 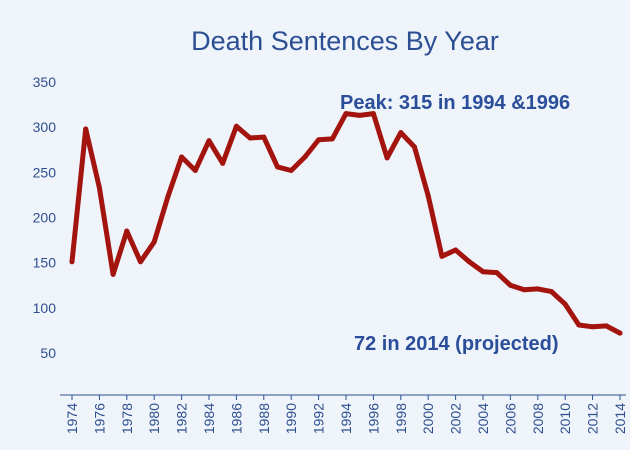 I want to click on x-tick-label: 1974, so click(x=72, y=418).